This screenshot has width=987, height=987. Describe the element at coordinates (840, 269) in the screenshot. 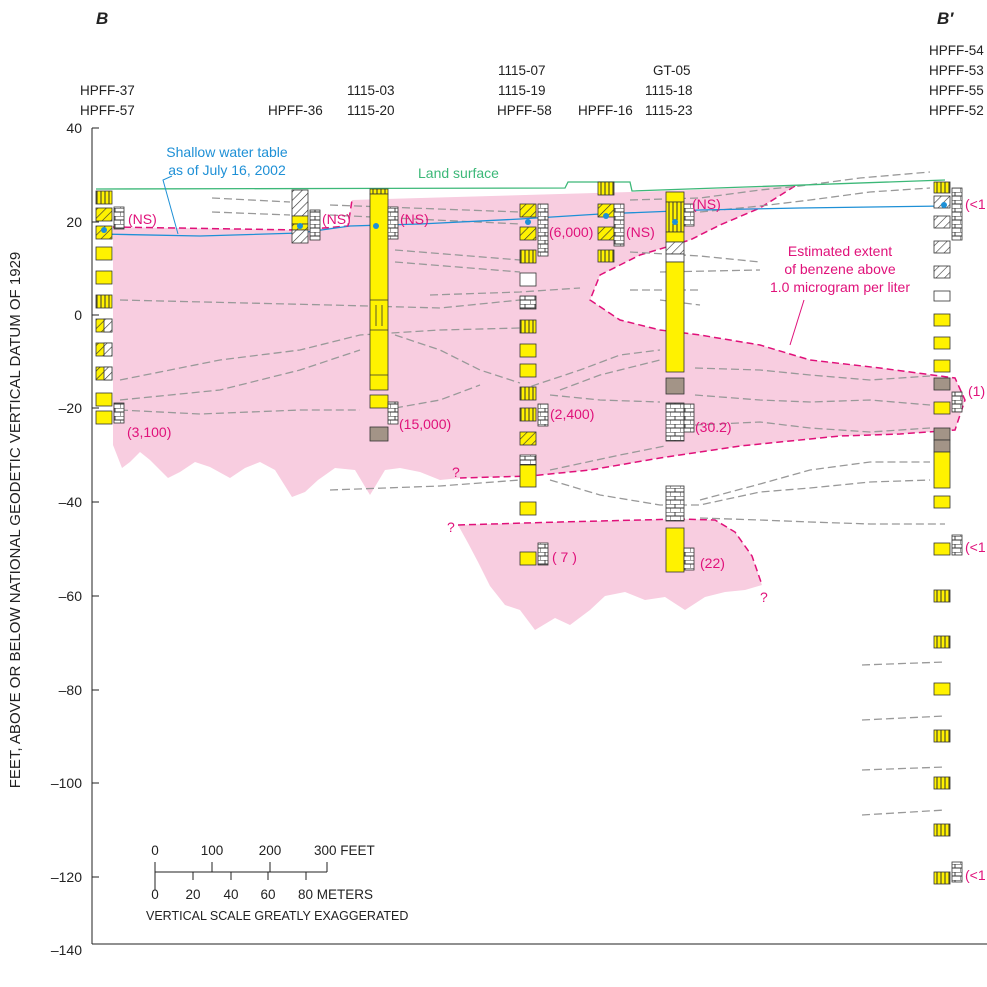

I see `extent-label-line-2: of benzene above` at that location.